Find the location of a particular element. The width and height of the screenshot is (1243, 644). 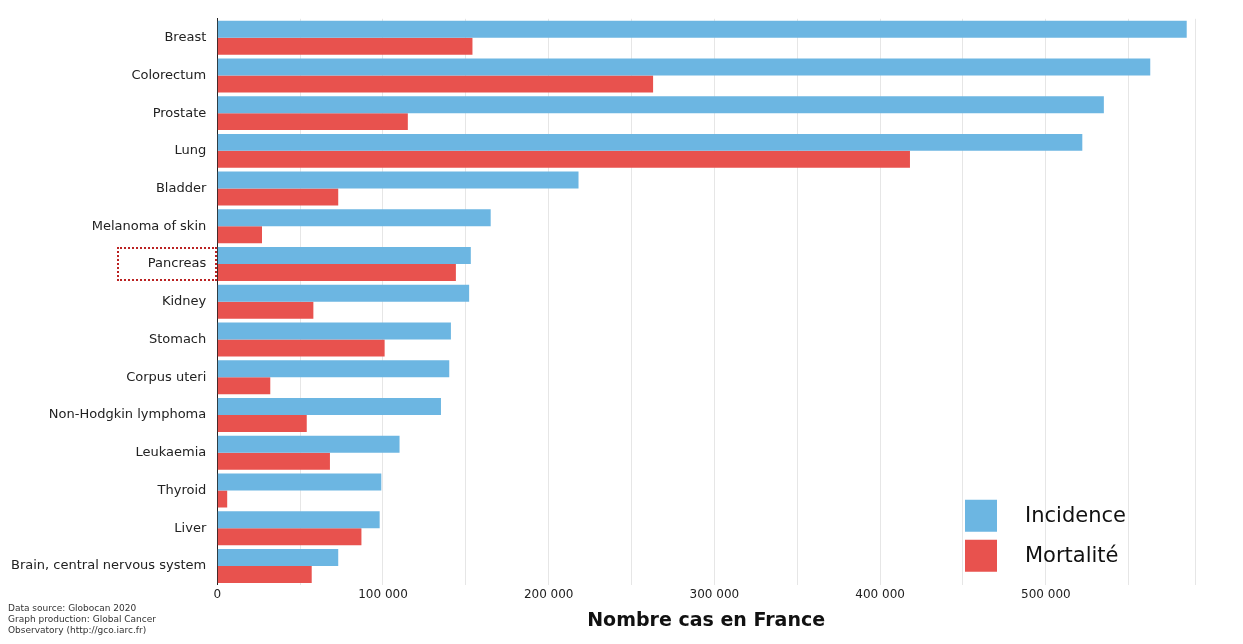

y-tick-label: Leukaemia is located at coordinates (171, 452).